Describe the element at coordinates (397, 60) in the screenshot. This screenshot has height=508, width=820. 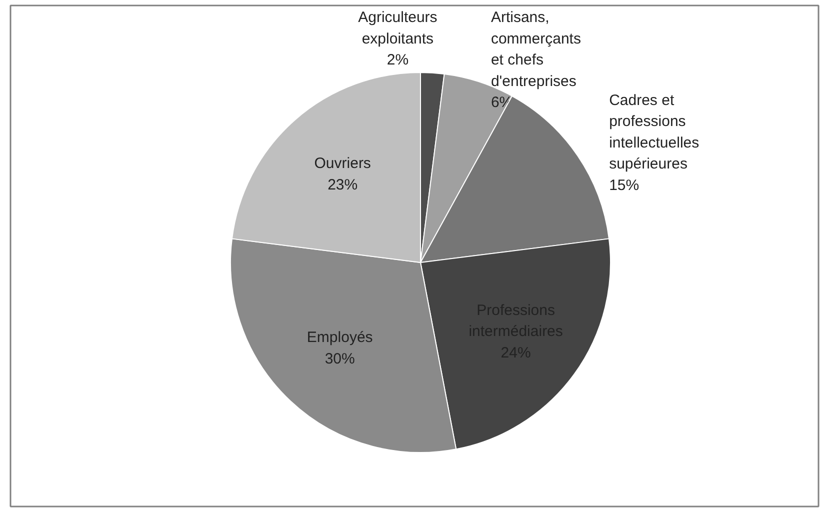
I see `data-label: 2%` at that location.